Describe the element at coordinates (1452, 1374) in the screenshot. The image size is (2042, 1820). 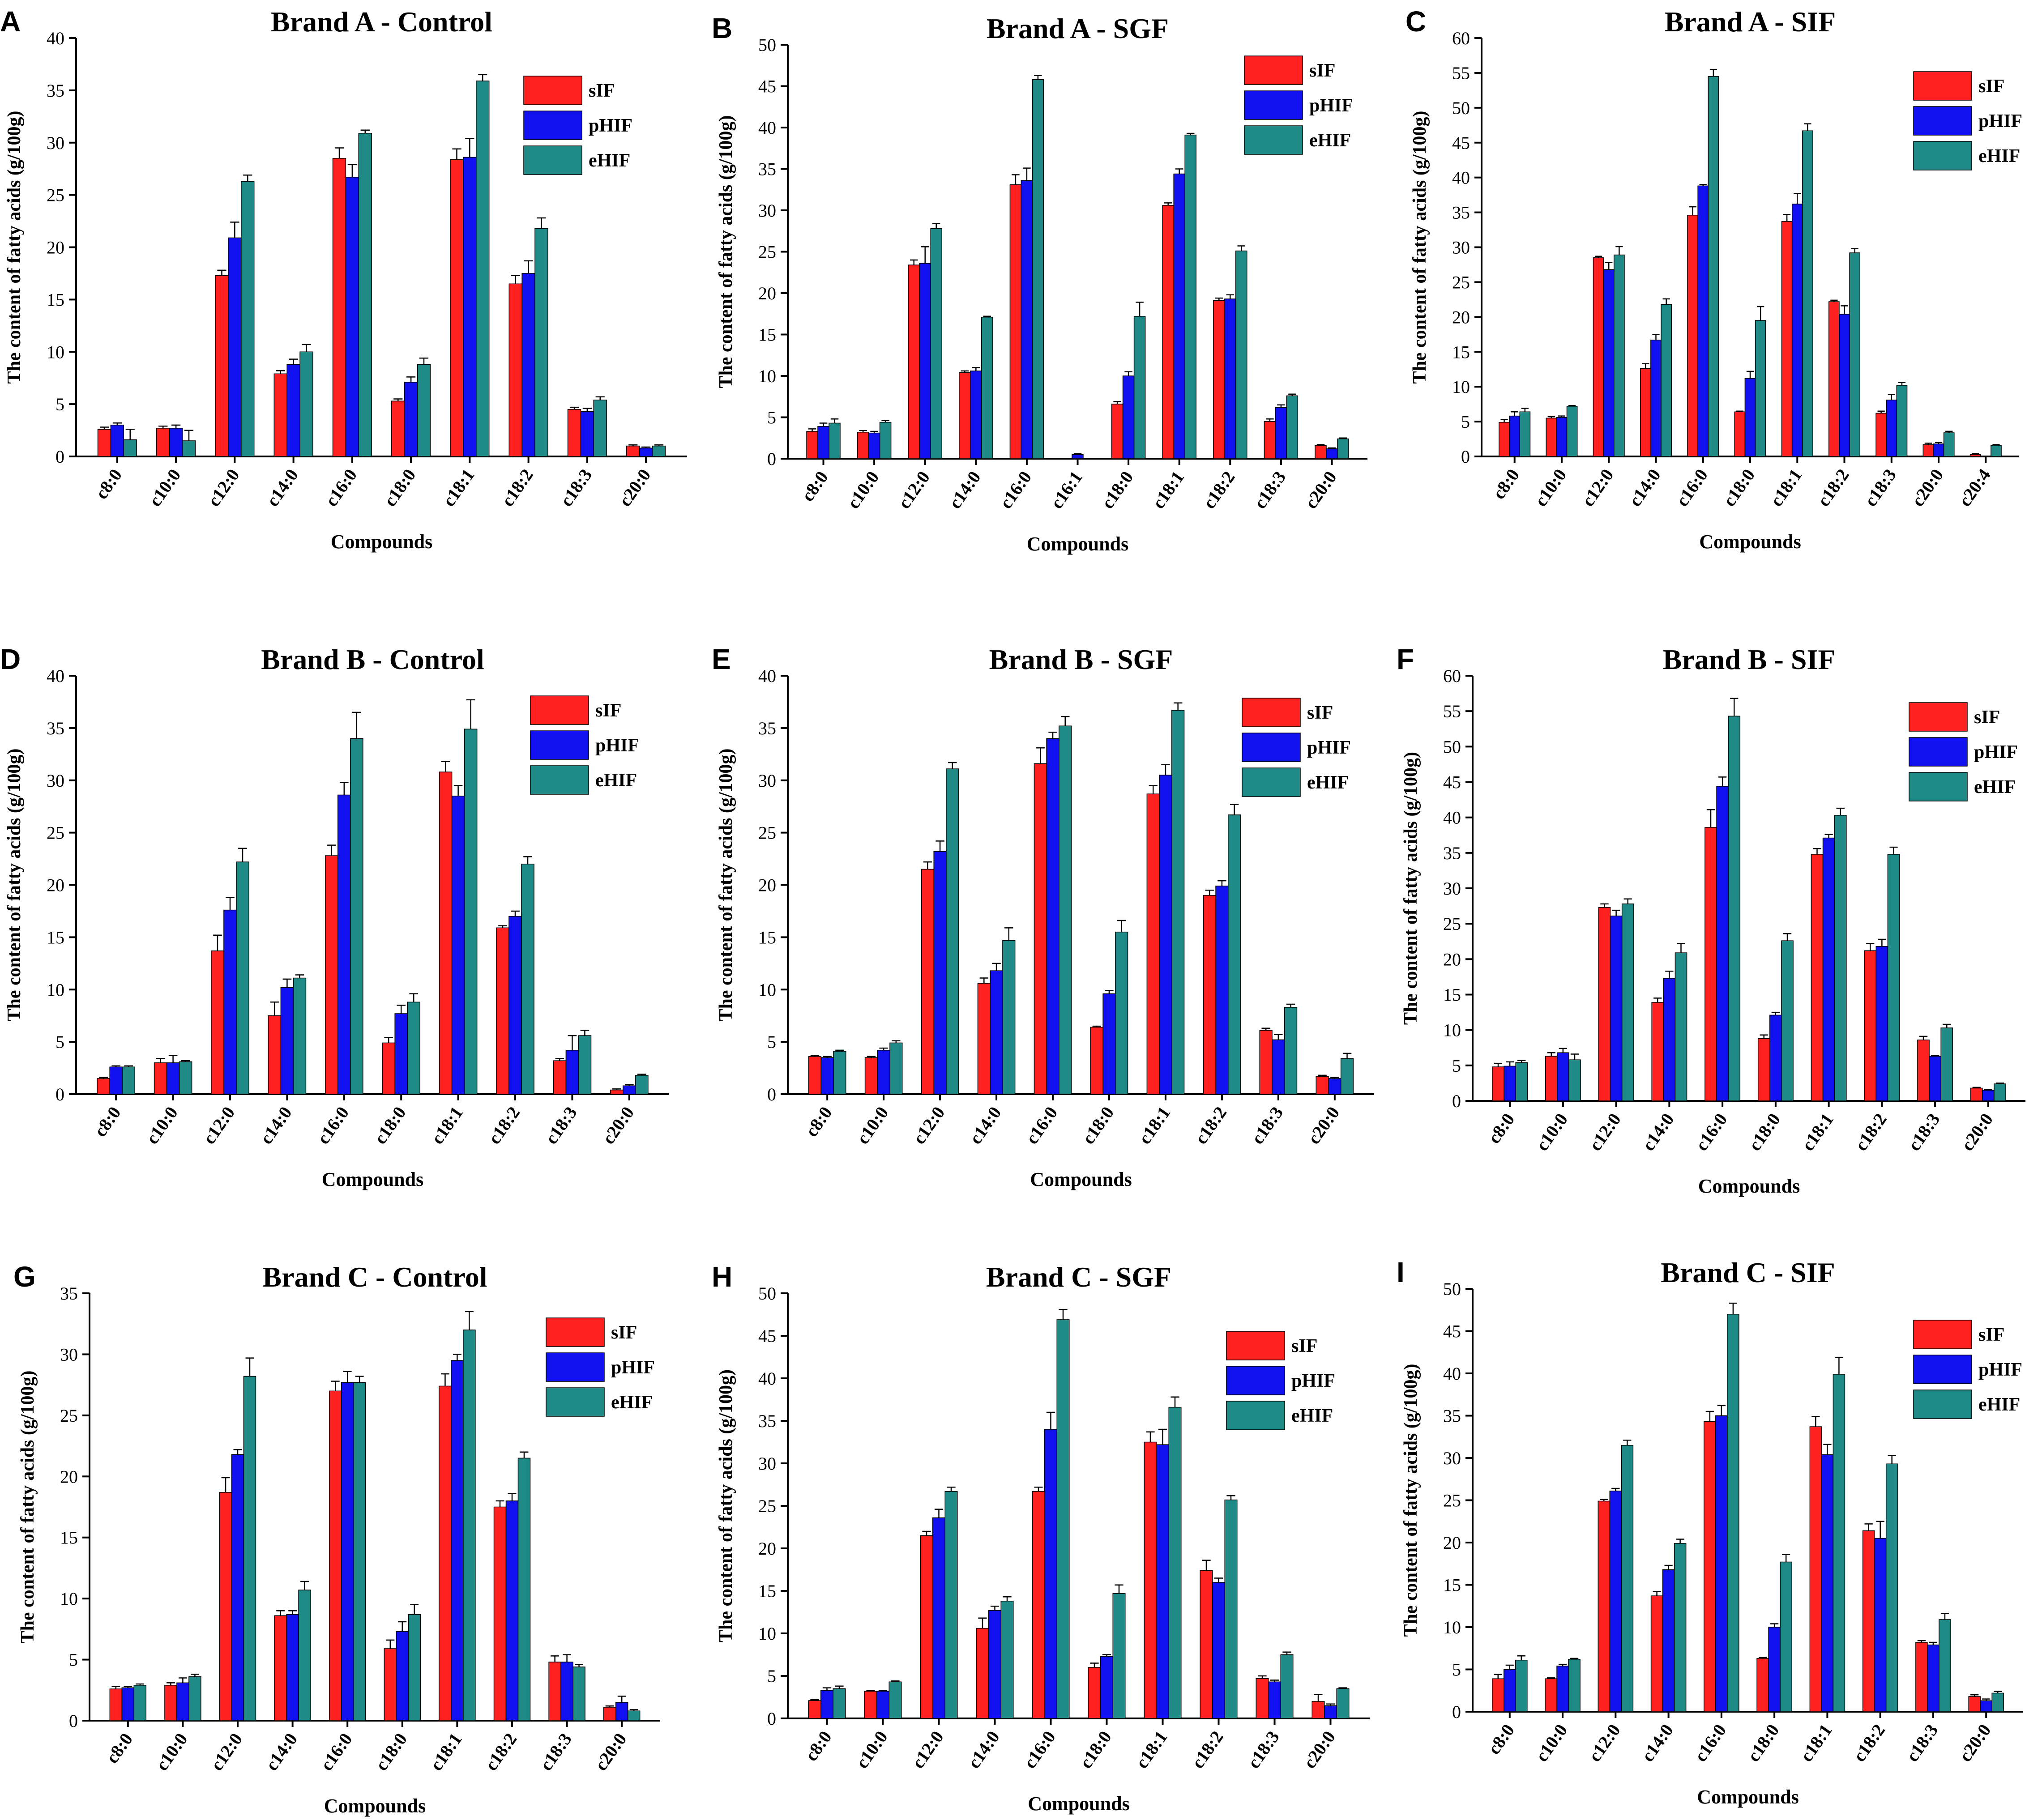
I see `y-tick-label: 40` at that location.